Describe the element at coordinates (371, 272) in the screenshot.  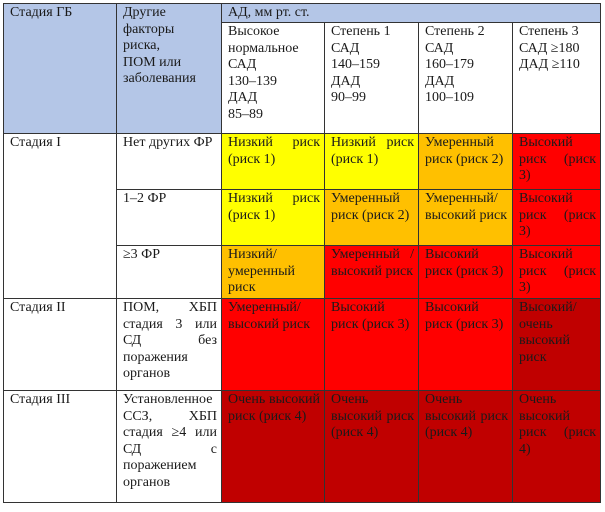
I see `risk-cell: Умеренный / высокий риск` at that location.